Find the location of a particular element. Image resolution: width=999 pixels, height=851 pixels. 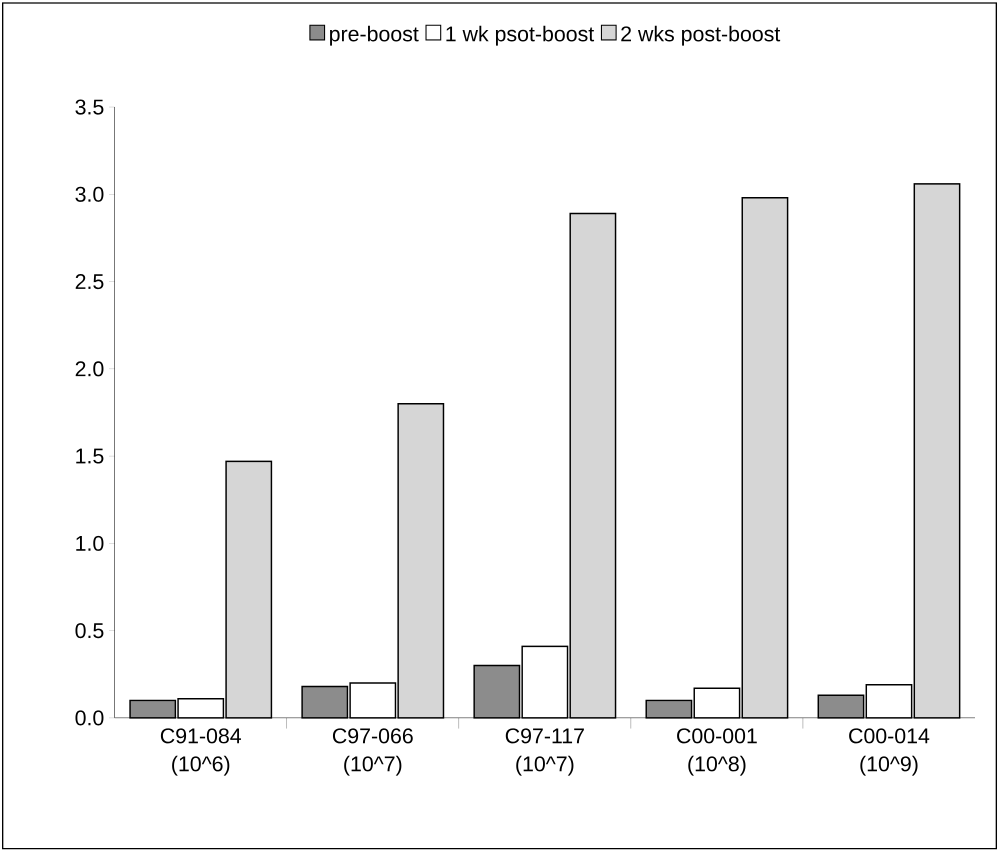

x-tick-label: C00-001 (10^8) is located at coordinates (717, 752).